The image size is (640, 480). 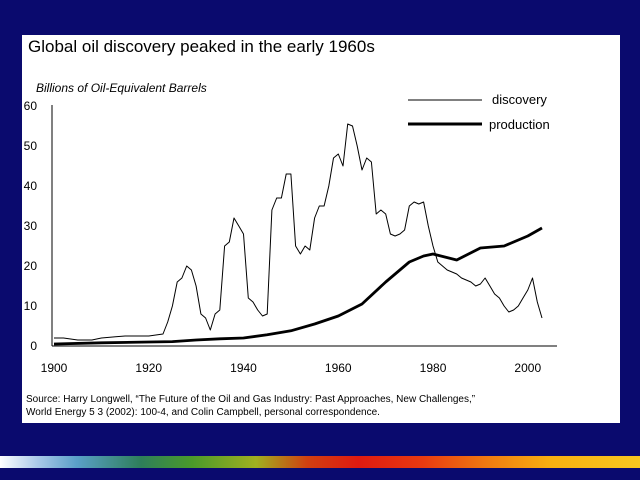 I want to click on x-tick-label: 1960, so click(x=338, y=368).